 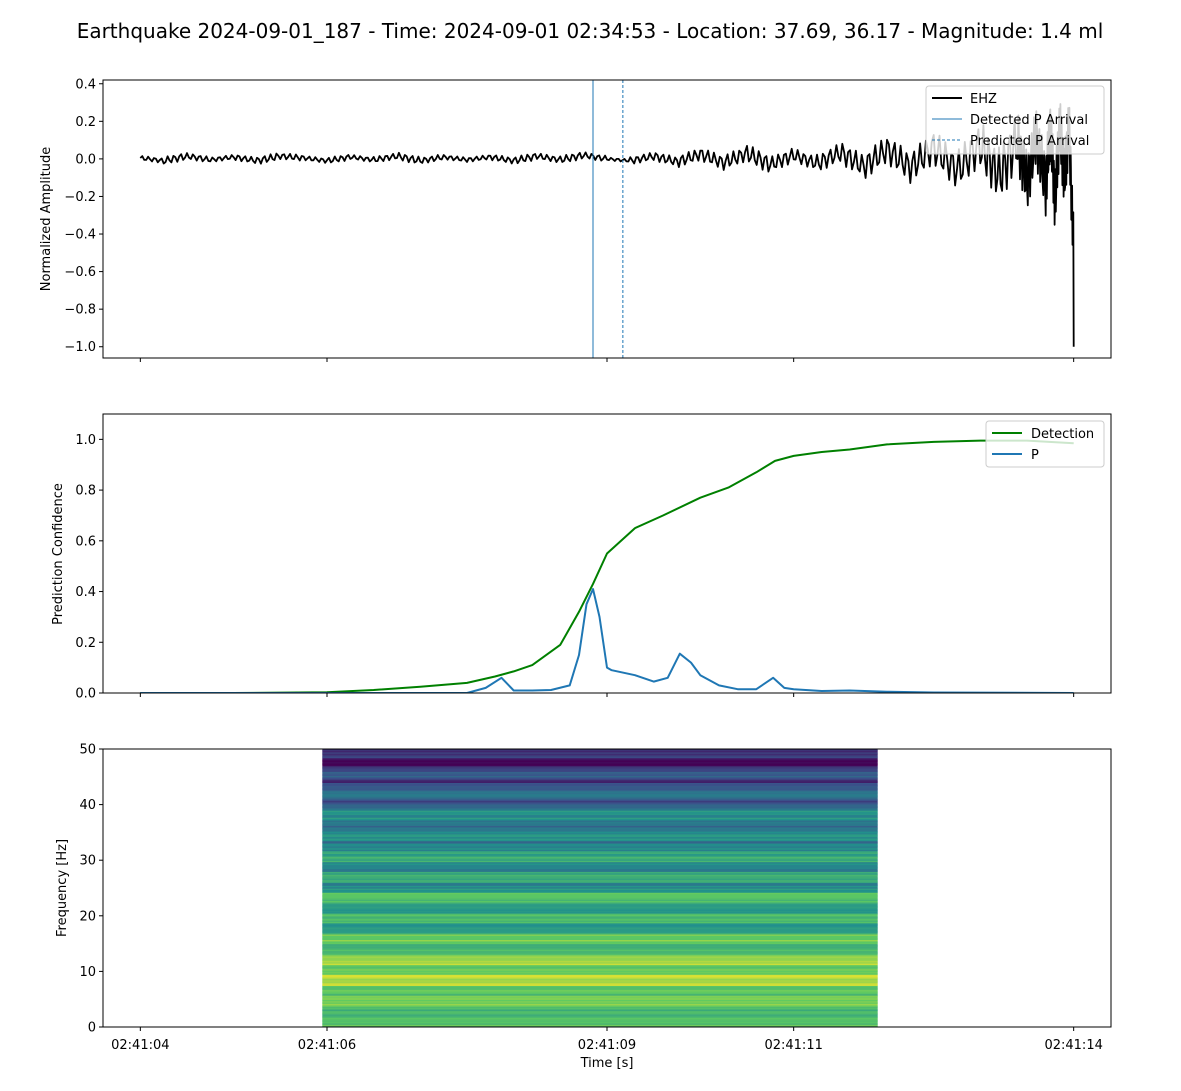 What do you see at coordinates (87, 916) in the screenshot?
I see `y-tick-label: 20` at bounding box center [87, 916].